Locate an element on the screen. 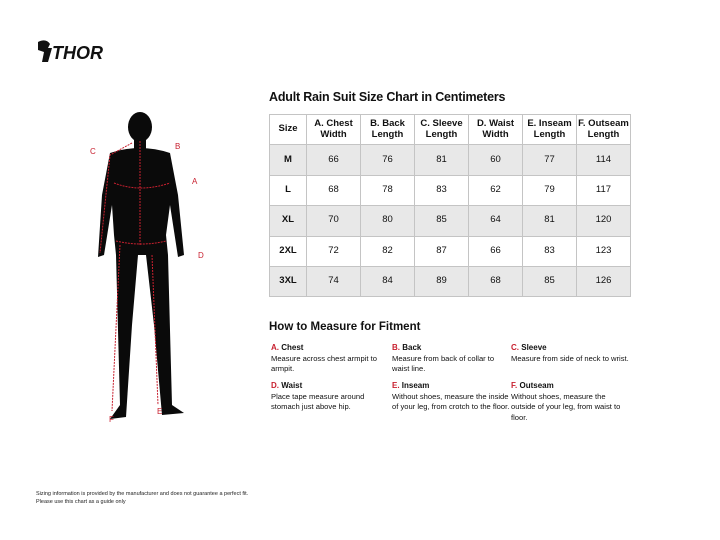 Image resolution: width=720 pixels, height=540 pixels. table-row: XL 70 80 85 64 81 120 is located at coordinates (450, 221).